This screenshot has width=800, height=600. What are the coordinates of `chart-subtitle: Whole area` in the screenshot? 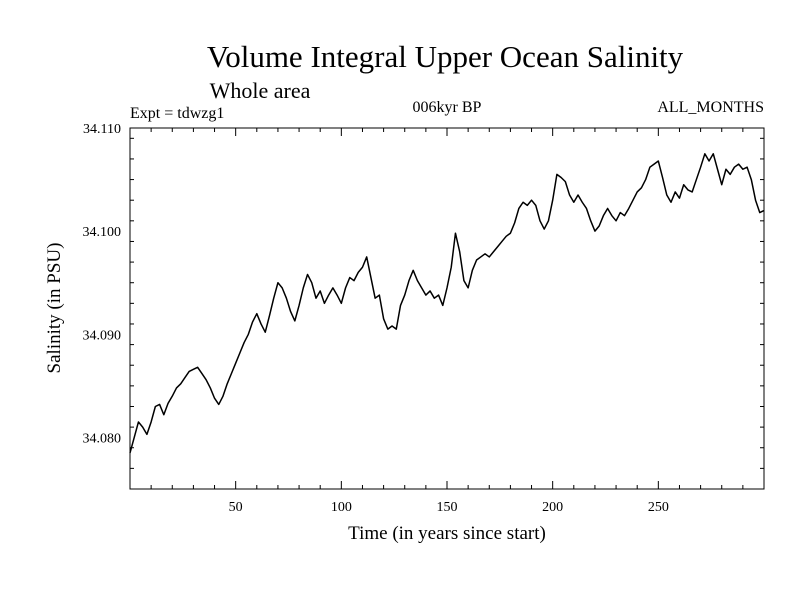 It's located at (260, 90).